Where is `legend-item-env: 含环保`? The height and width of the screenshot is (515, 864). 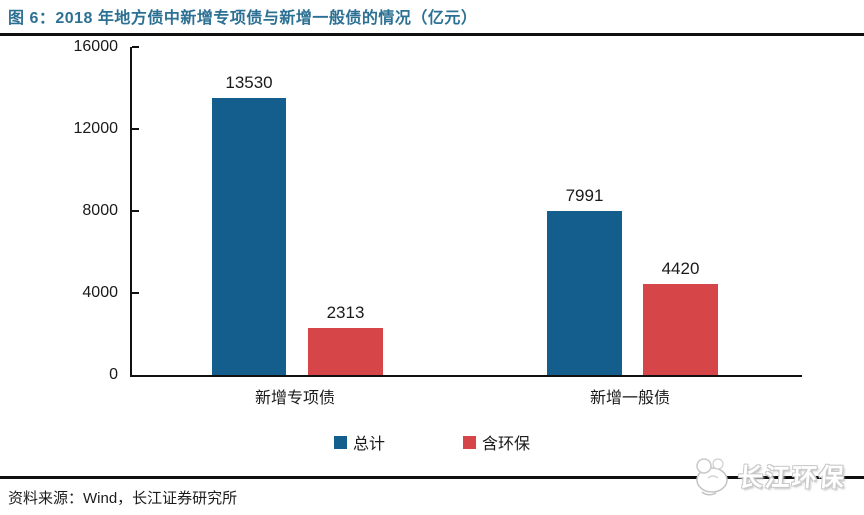 legend-item-env: 含环保 is located at coordinates (496, 442).